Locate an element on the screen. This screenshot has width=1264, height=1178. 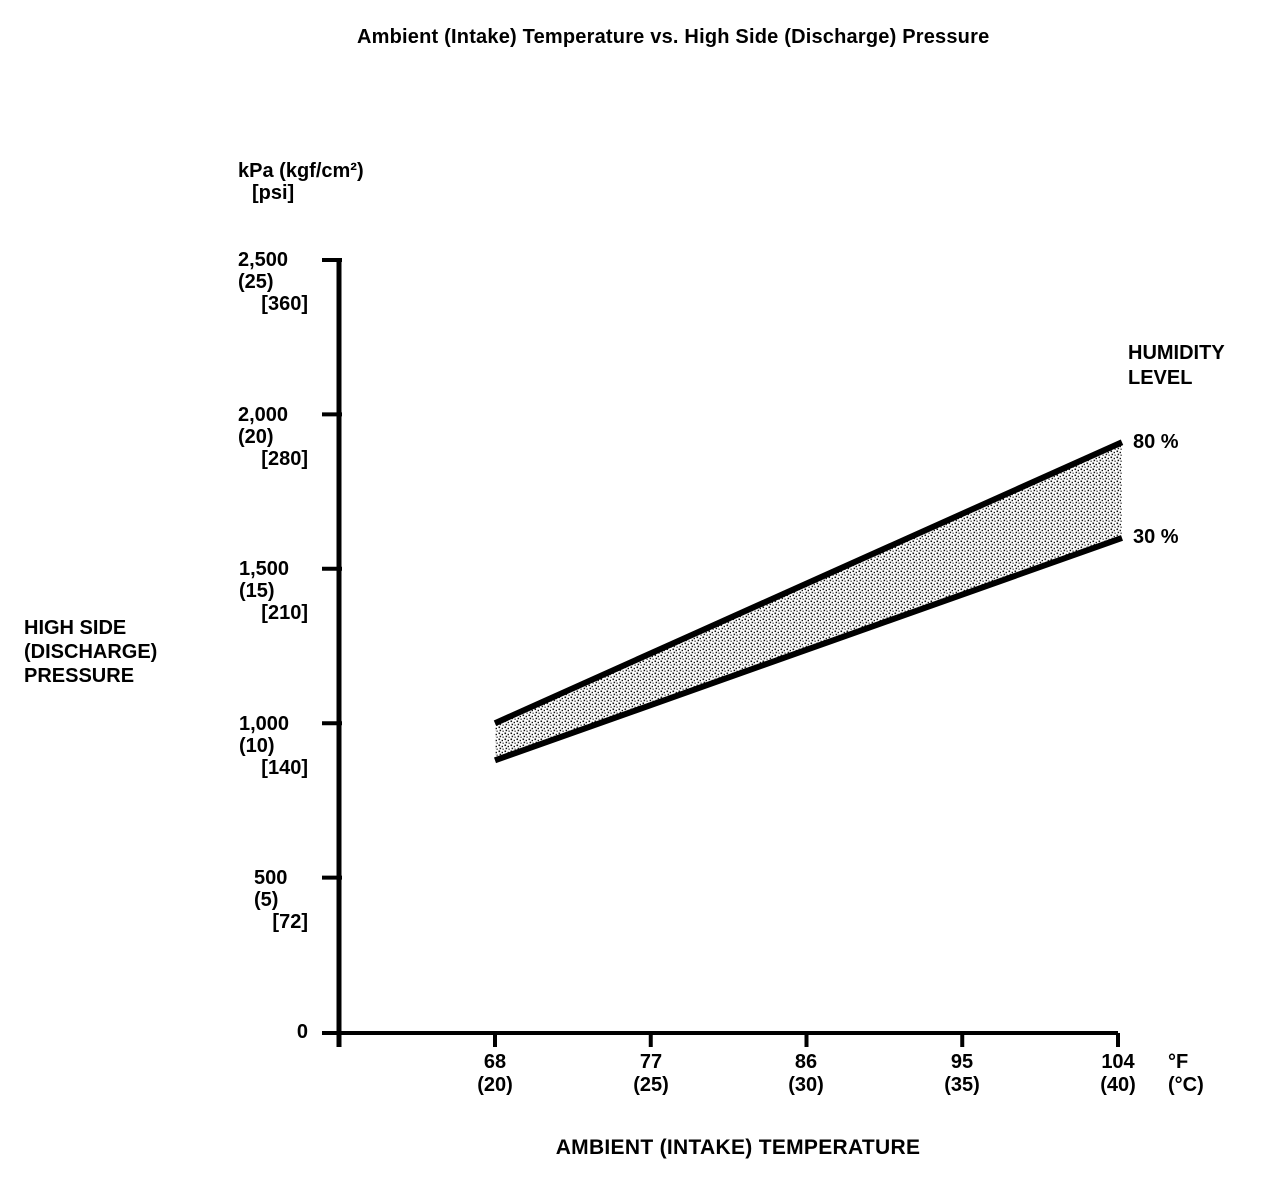
y-tick-label-1500: 1,500 (15) [210] is located at coordinates (273, 591).